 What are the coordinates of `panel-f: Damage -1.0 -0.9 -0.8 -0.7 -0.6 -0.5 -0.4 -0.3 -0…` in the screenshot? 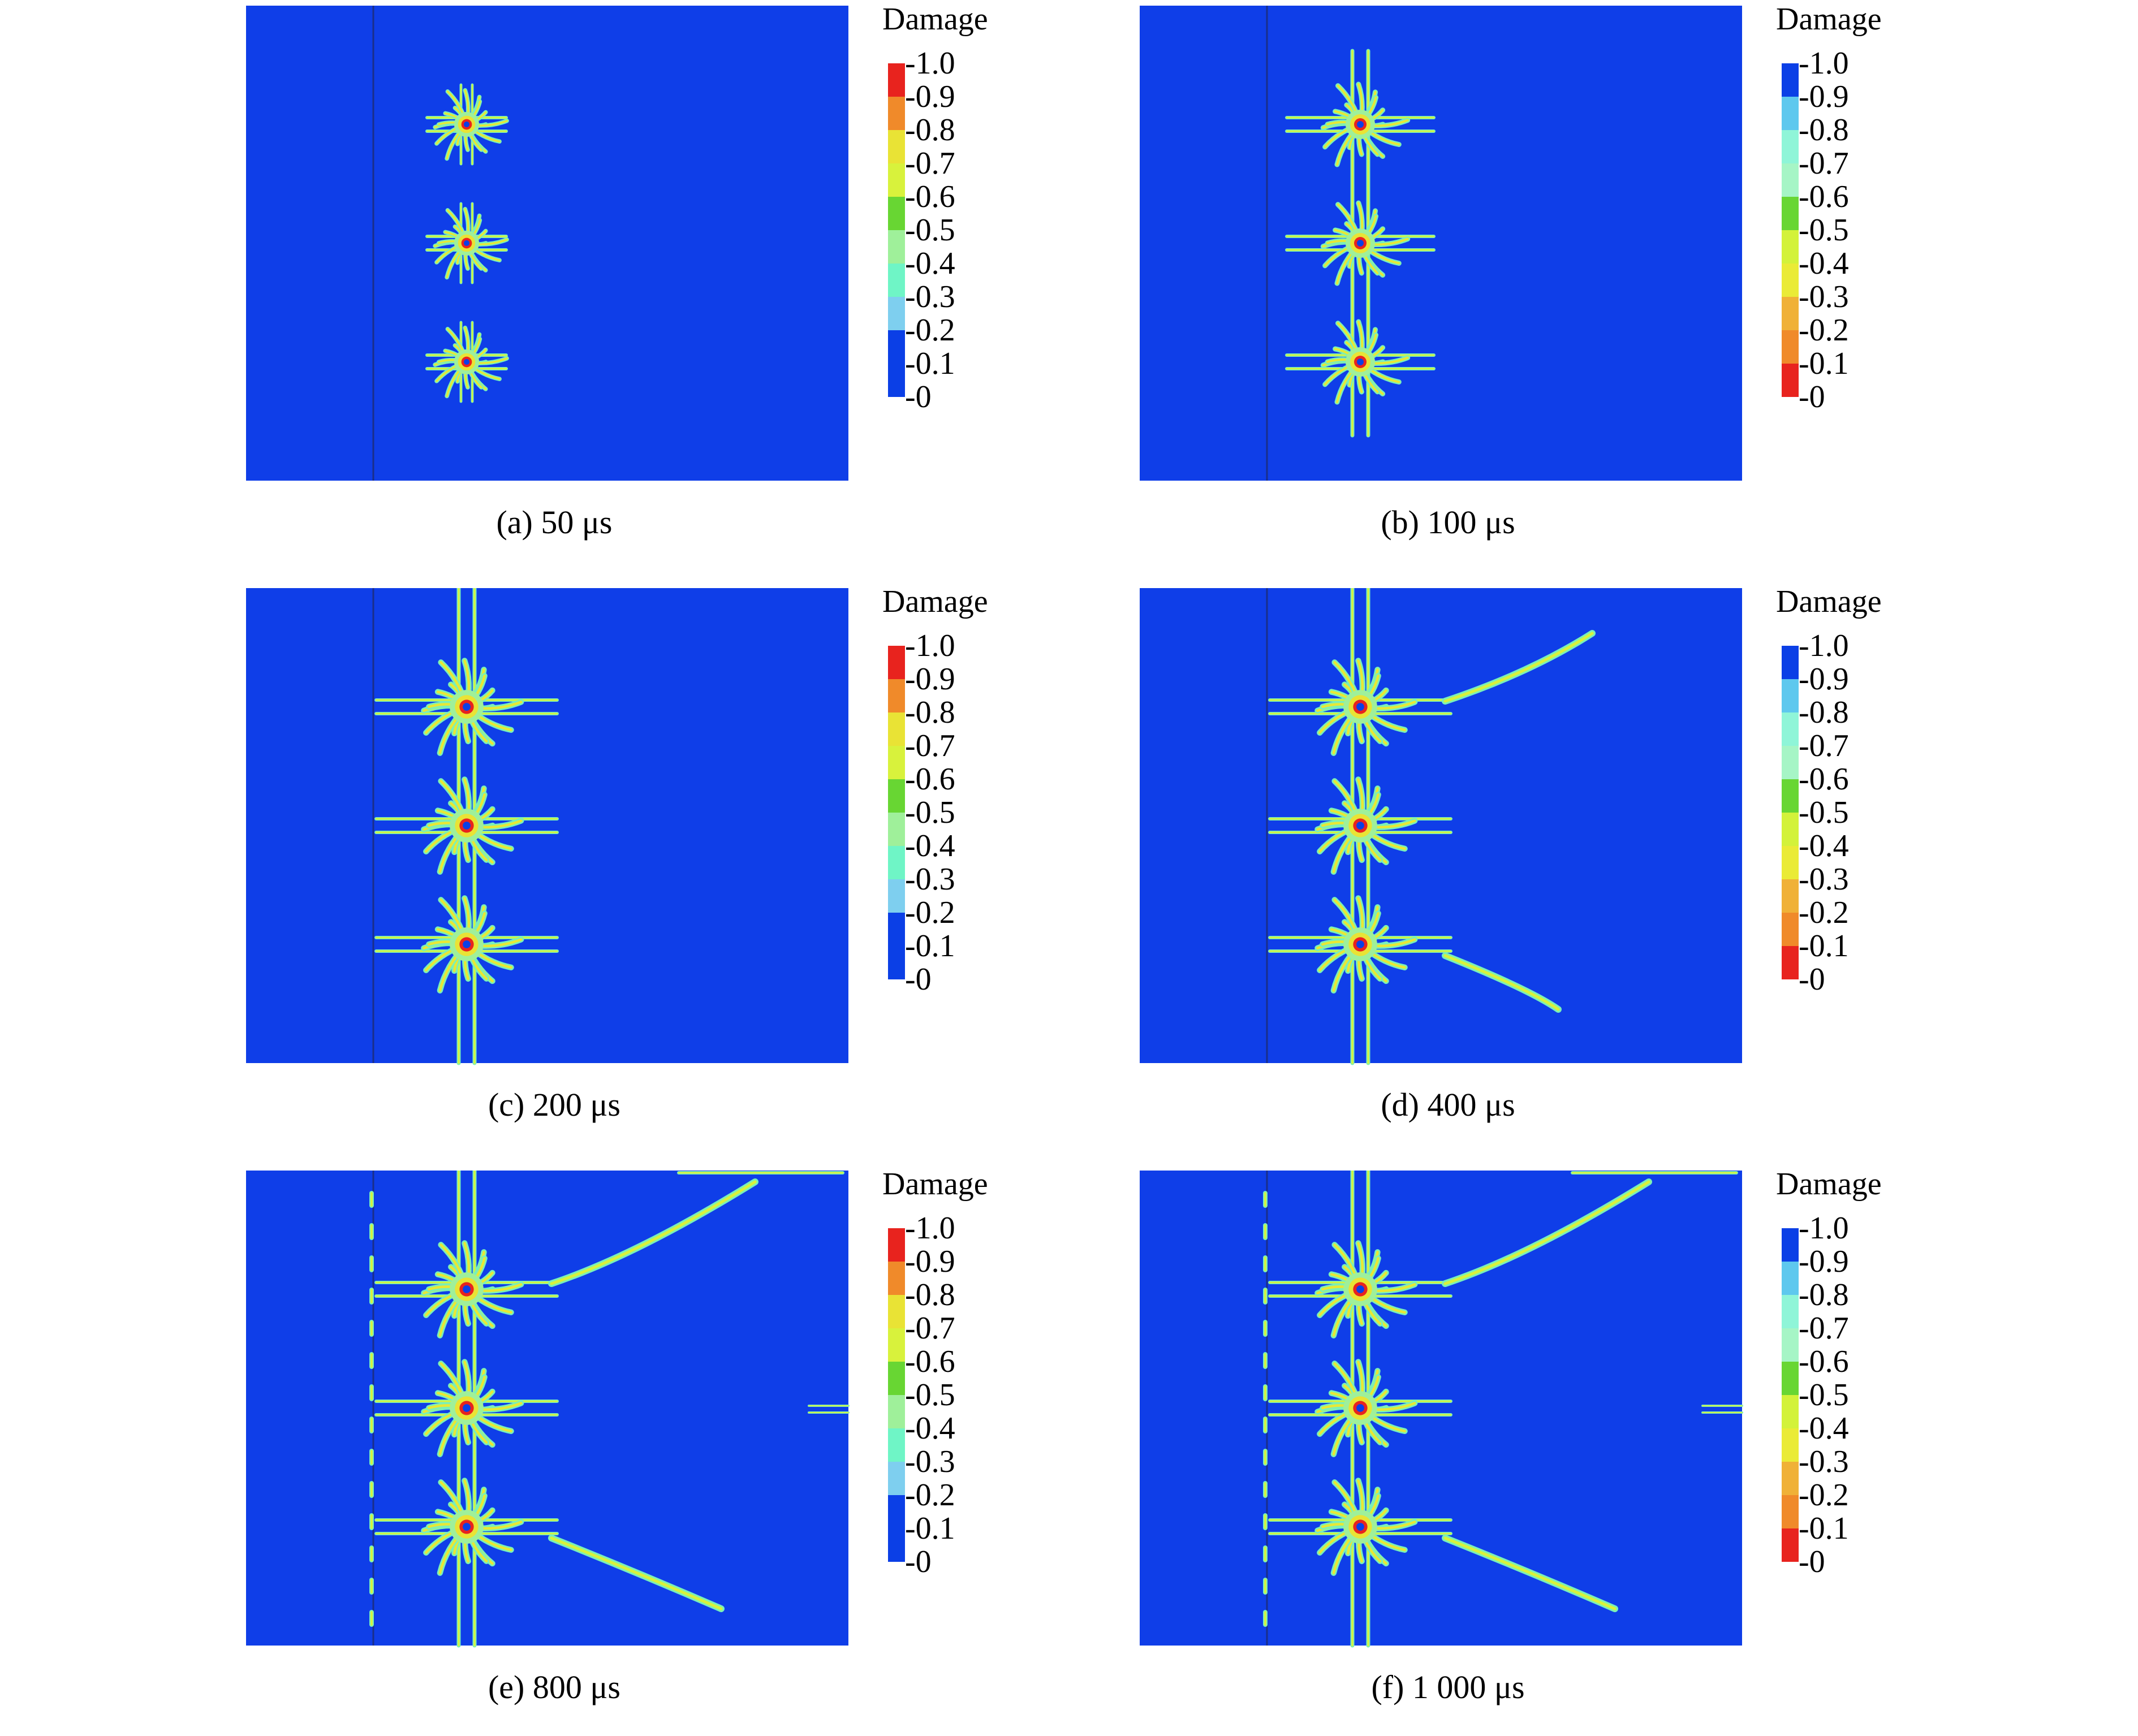 It's located at (1533, 1452).